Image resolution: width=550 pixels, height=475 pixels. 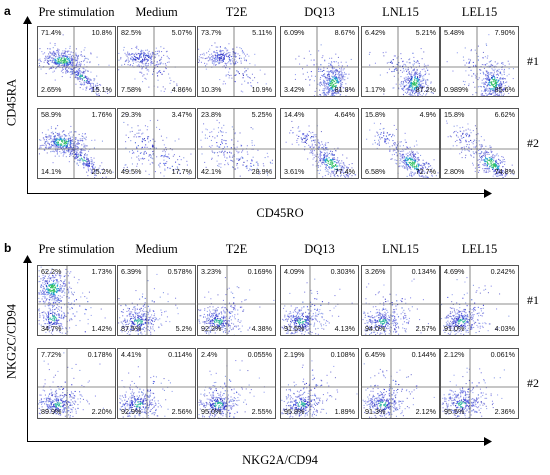 I want to click on quadrant-percent-bl: 3.61%, so click(x=294, y=171).